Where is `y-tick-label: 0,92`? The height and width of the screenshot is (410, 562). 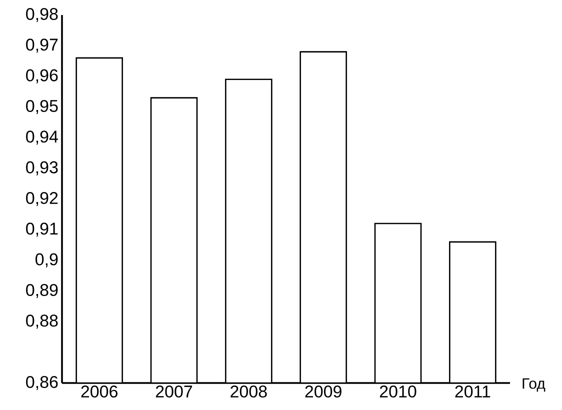 y-tick-label: 0,92 is located at coordinates (42, 199).